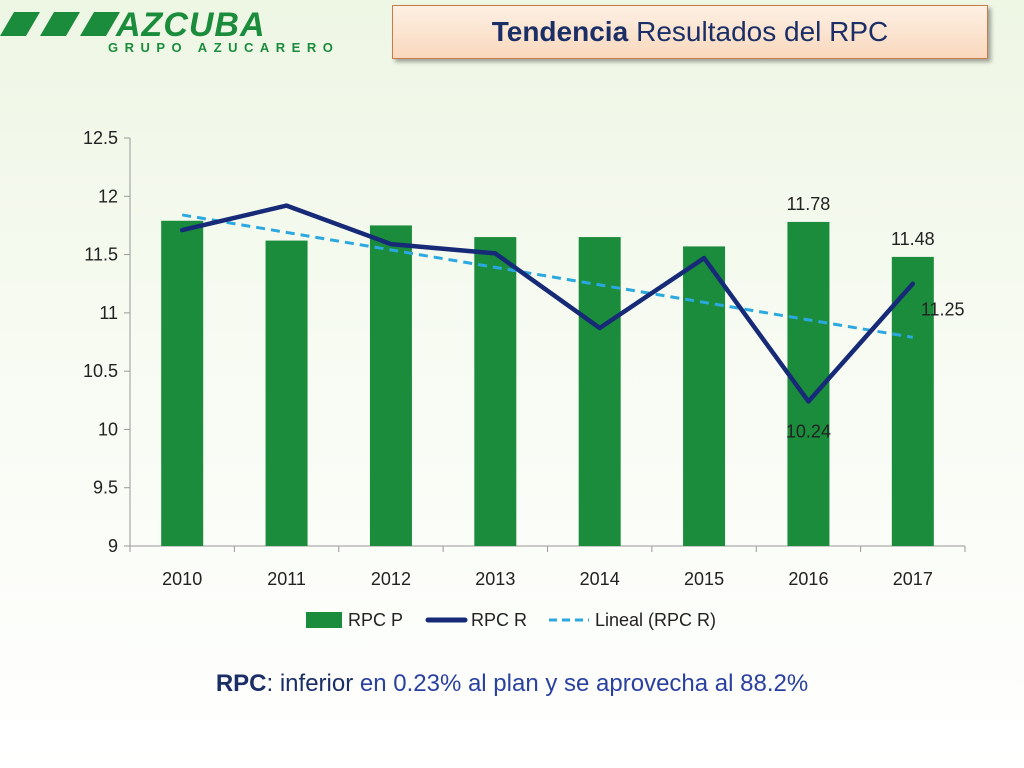 The height and width of the screenshot is (768, 1024). Describe the element at coordinates (223, 47) in the screenshot. I see `logo-subtitle: GRUPO AZUCARERO` at that location.